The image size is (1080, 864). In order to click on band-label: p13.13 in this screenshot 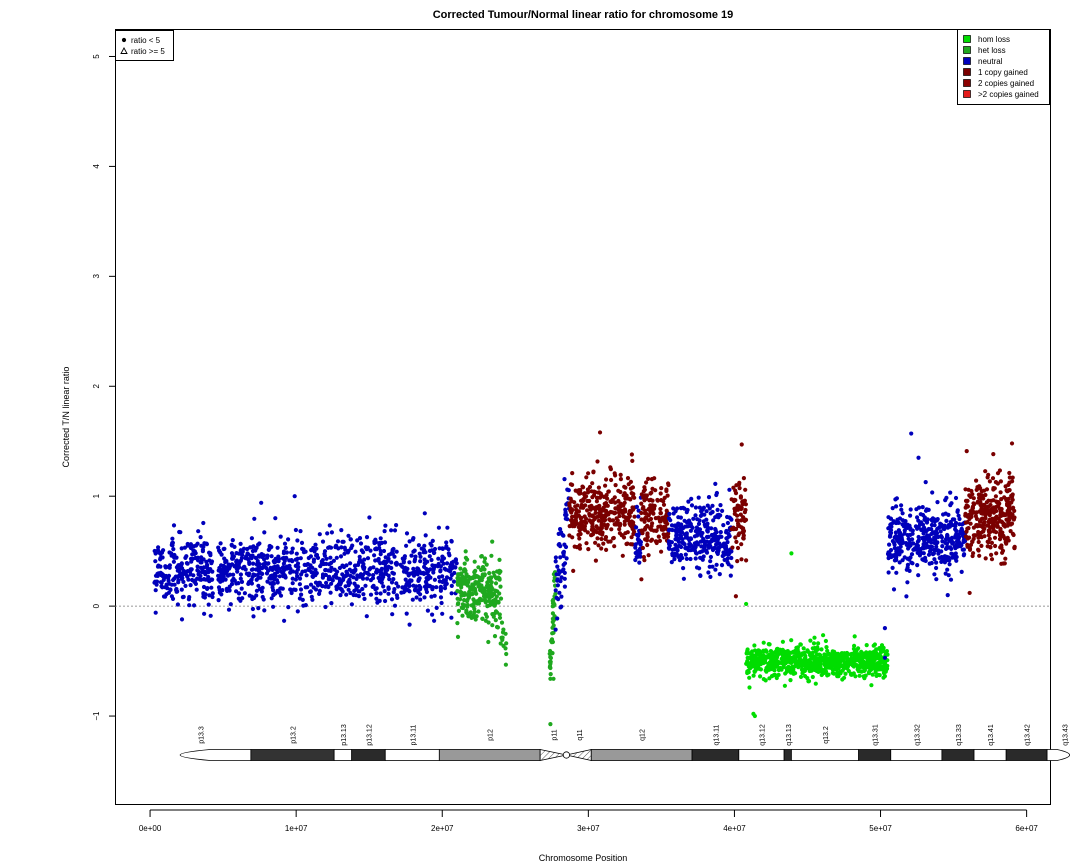, I will do `click(344, 735)`.